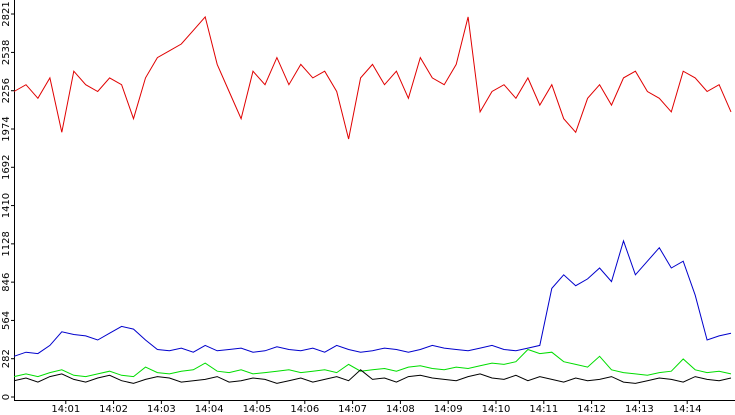 The width and height of the screenshot is (735, 415). I want to click on y-tick-label: 2256, so click(6, 90).